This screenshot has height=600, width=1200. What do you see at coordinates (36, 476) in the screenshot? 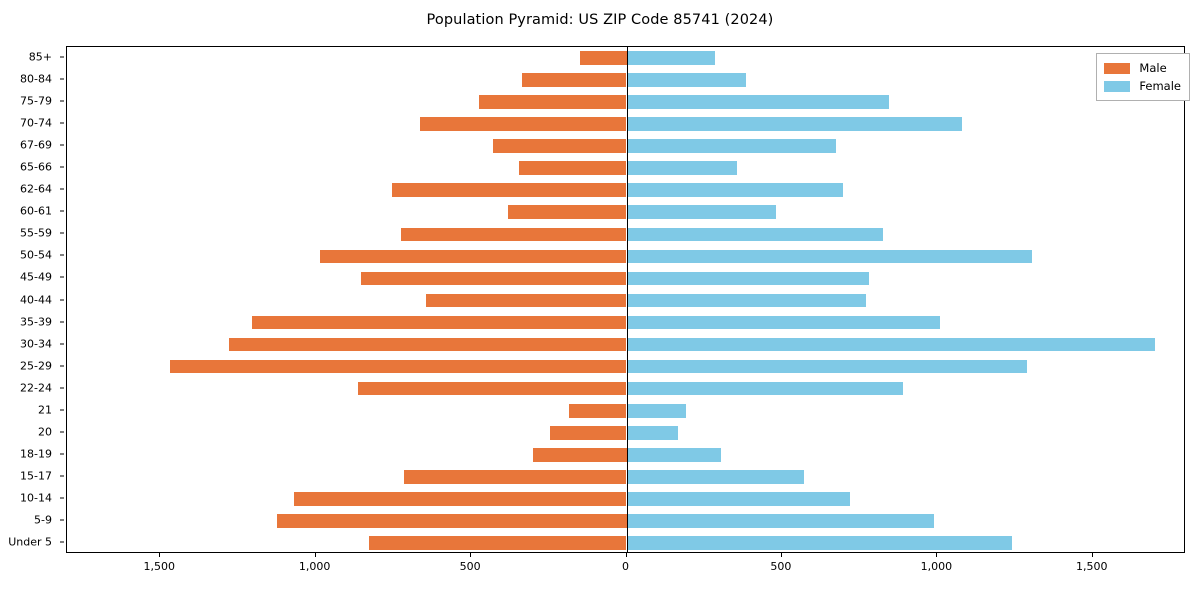
I see `y-axis-tick-label: 15-17` at bounding box center [36, 476].